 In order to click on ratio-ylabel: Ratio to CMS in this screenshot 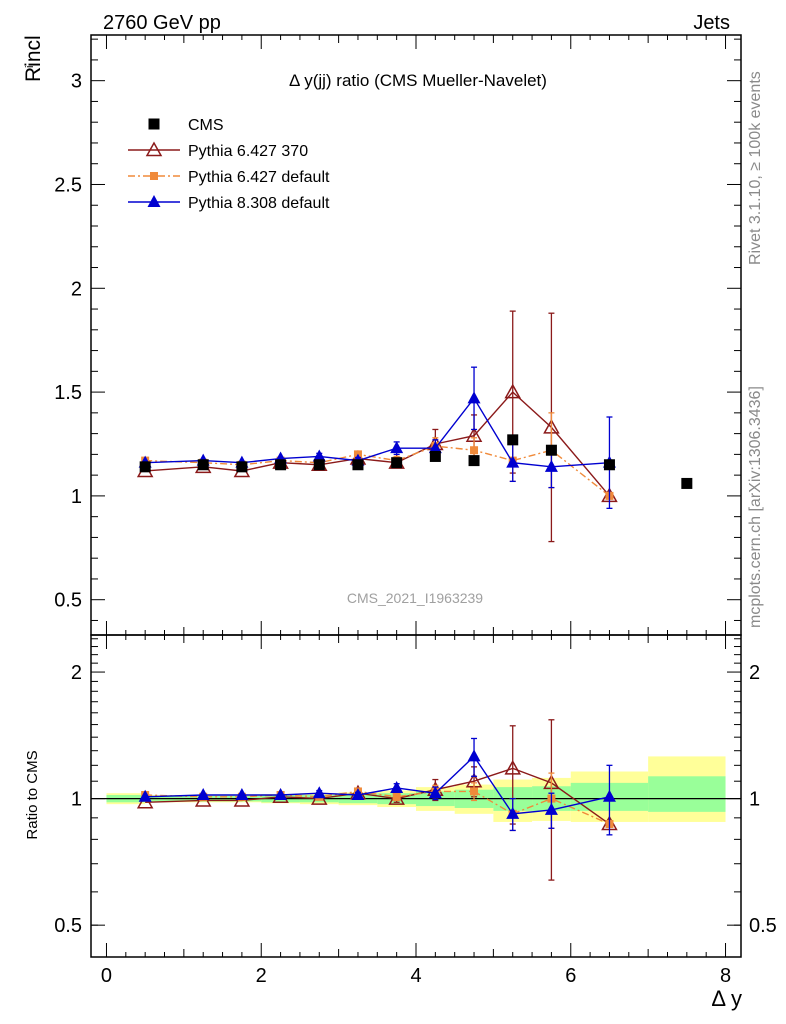, I will do `click(32, 794)`.